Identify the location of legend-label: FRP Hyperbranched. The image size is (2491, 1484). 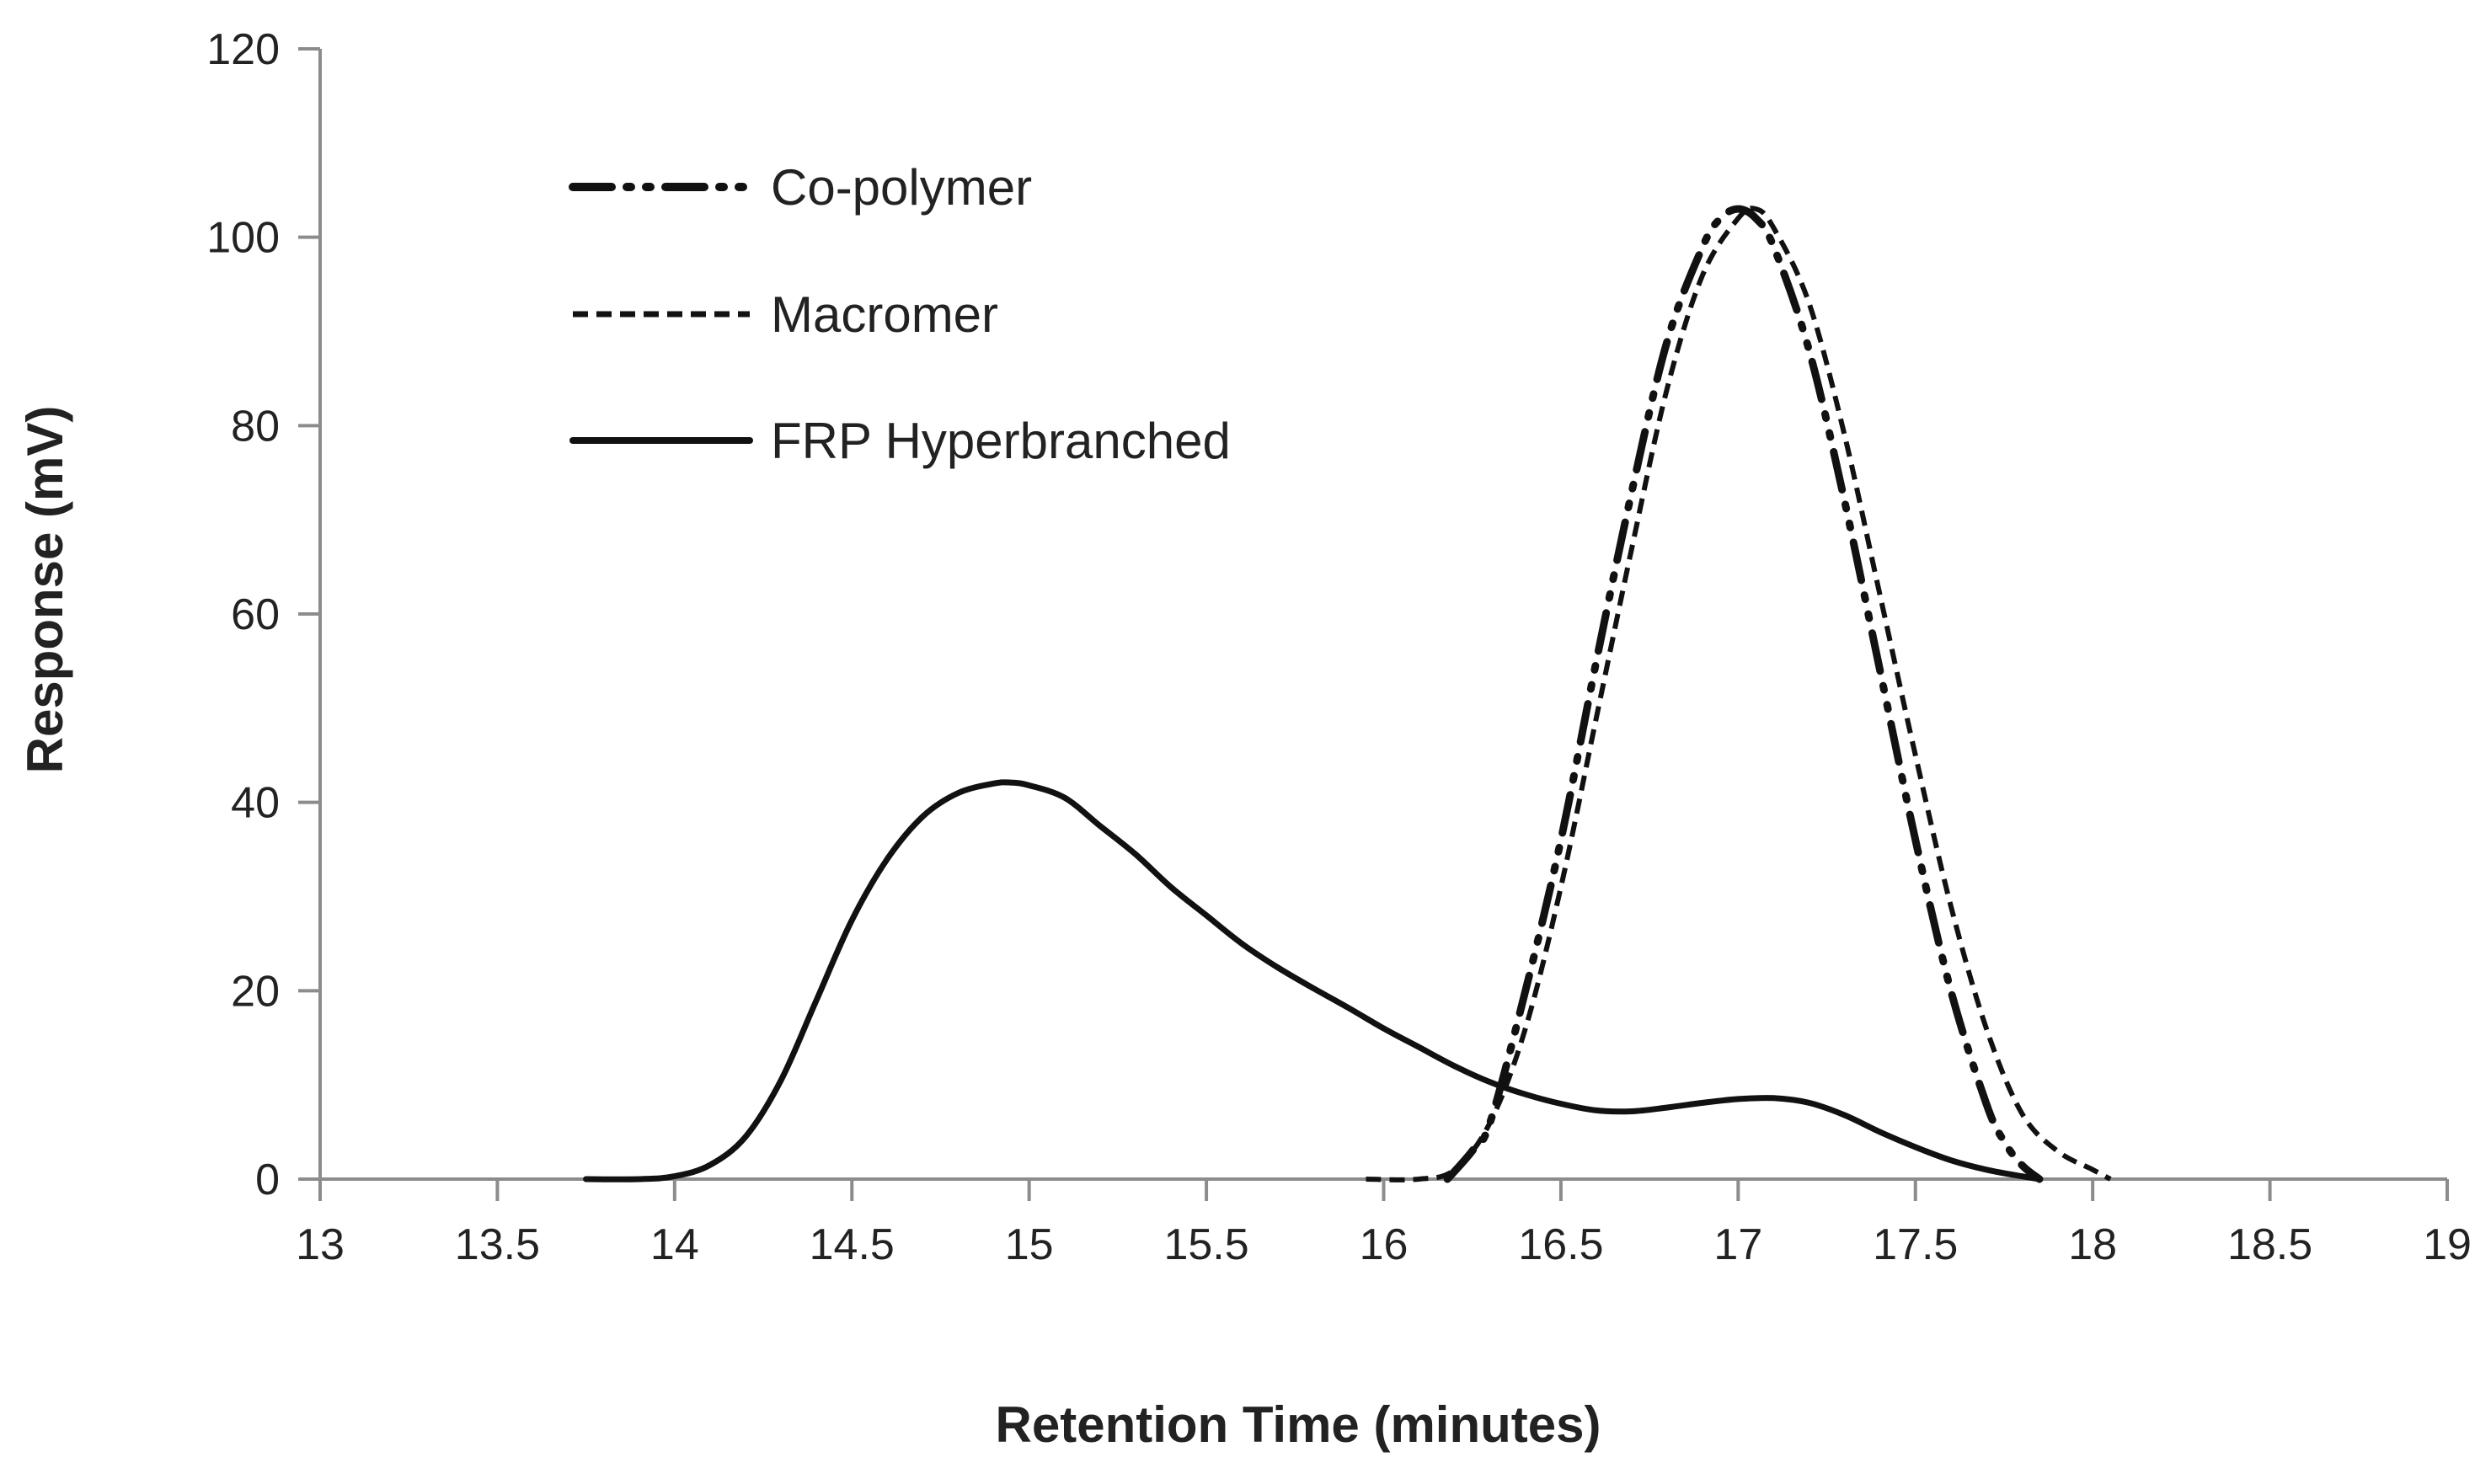
(1001, 441).